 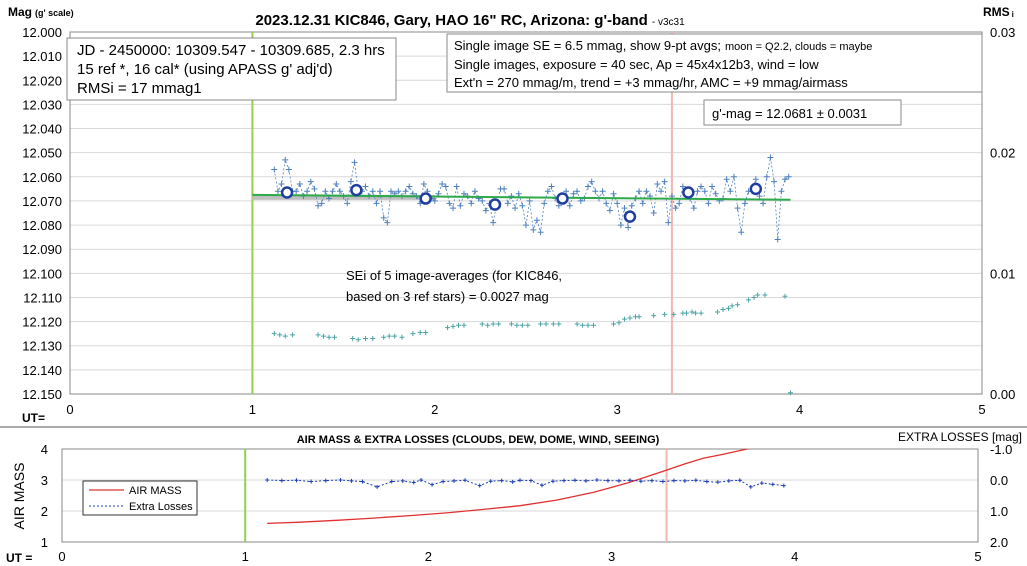 I want to click on y-tick-label: 12.090, so click(x=42, y=249).